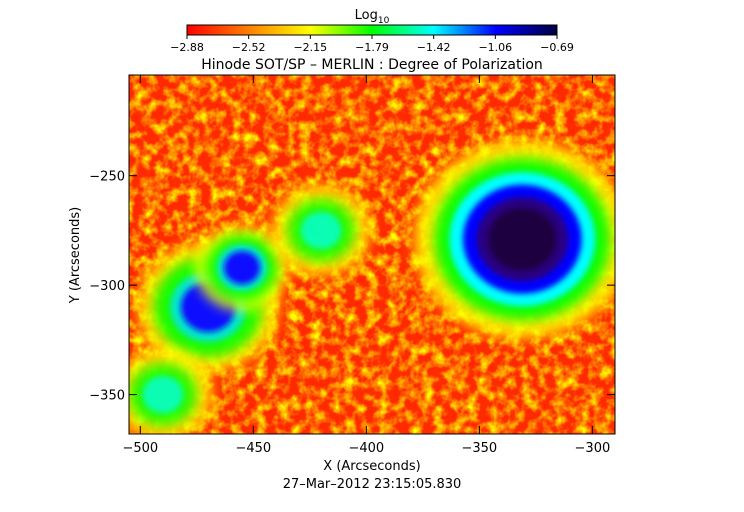 Image resolution: width=744 pixels, height=512 pixels. I want to click on y-axis-label: Y (Arcseconds), so click(75, 255).